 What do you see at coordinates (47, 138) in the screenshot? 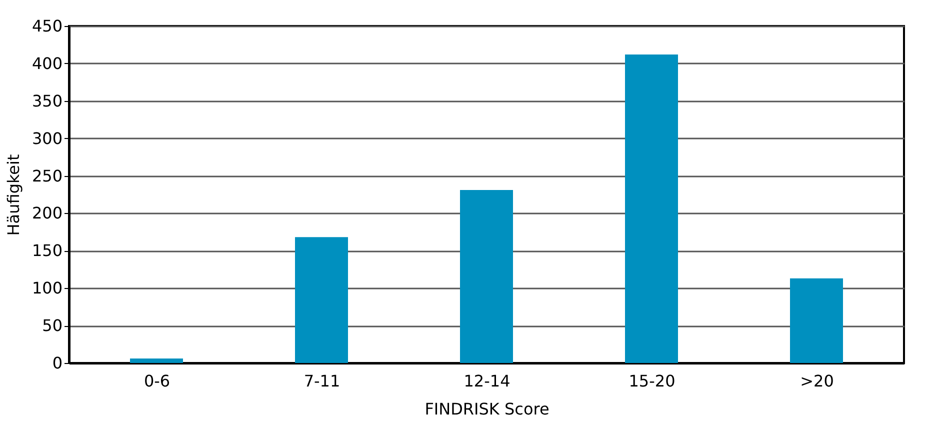
I see `y-tick-label: 300` at bounding box center [47, 138].